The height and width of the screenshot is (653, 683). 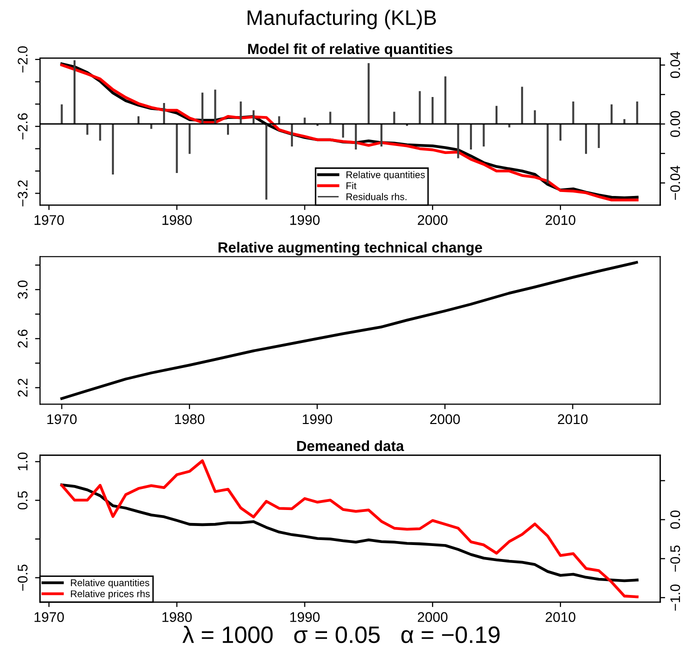 What do you see at coordinates (23, 59) in the screenshot?
I see `y-tick-label: −2.0` at bounding box center [23, 59].